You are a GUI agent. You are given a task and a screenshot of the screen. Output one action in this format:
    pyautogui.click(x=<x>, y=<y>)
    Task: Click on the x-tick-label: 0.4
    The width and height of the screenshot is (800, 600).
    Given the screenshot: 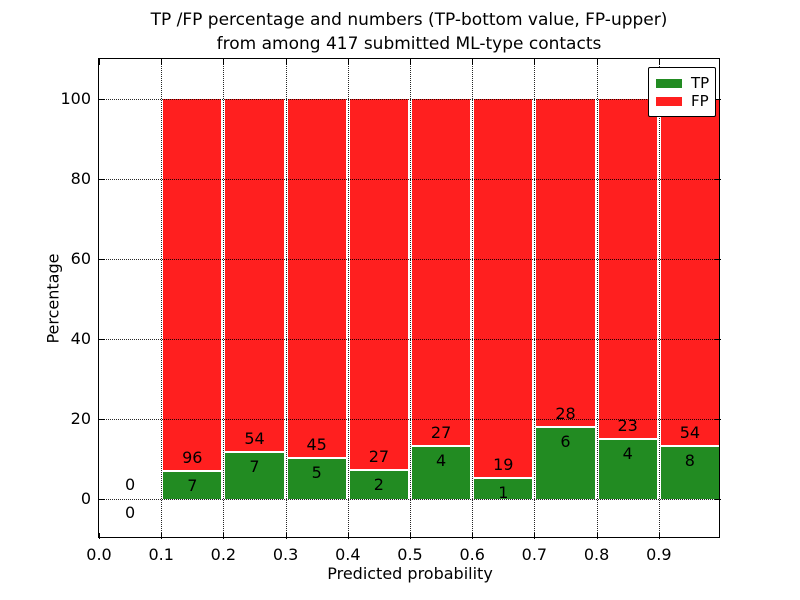 What is the action you would take?
    pyautogui.click(x=348, y=554)
    